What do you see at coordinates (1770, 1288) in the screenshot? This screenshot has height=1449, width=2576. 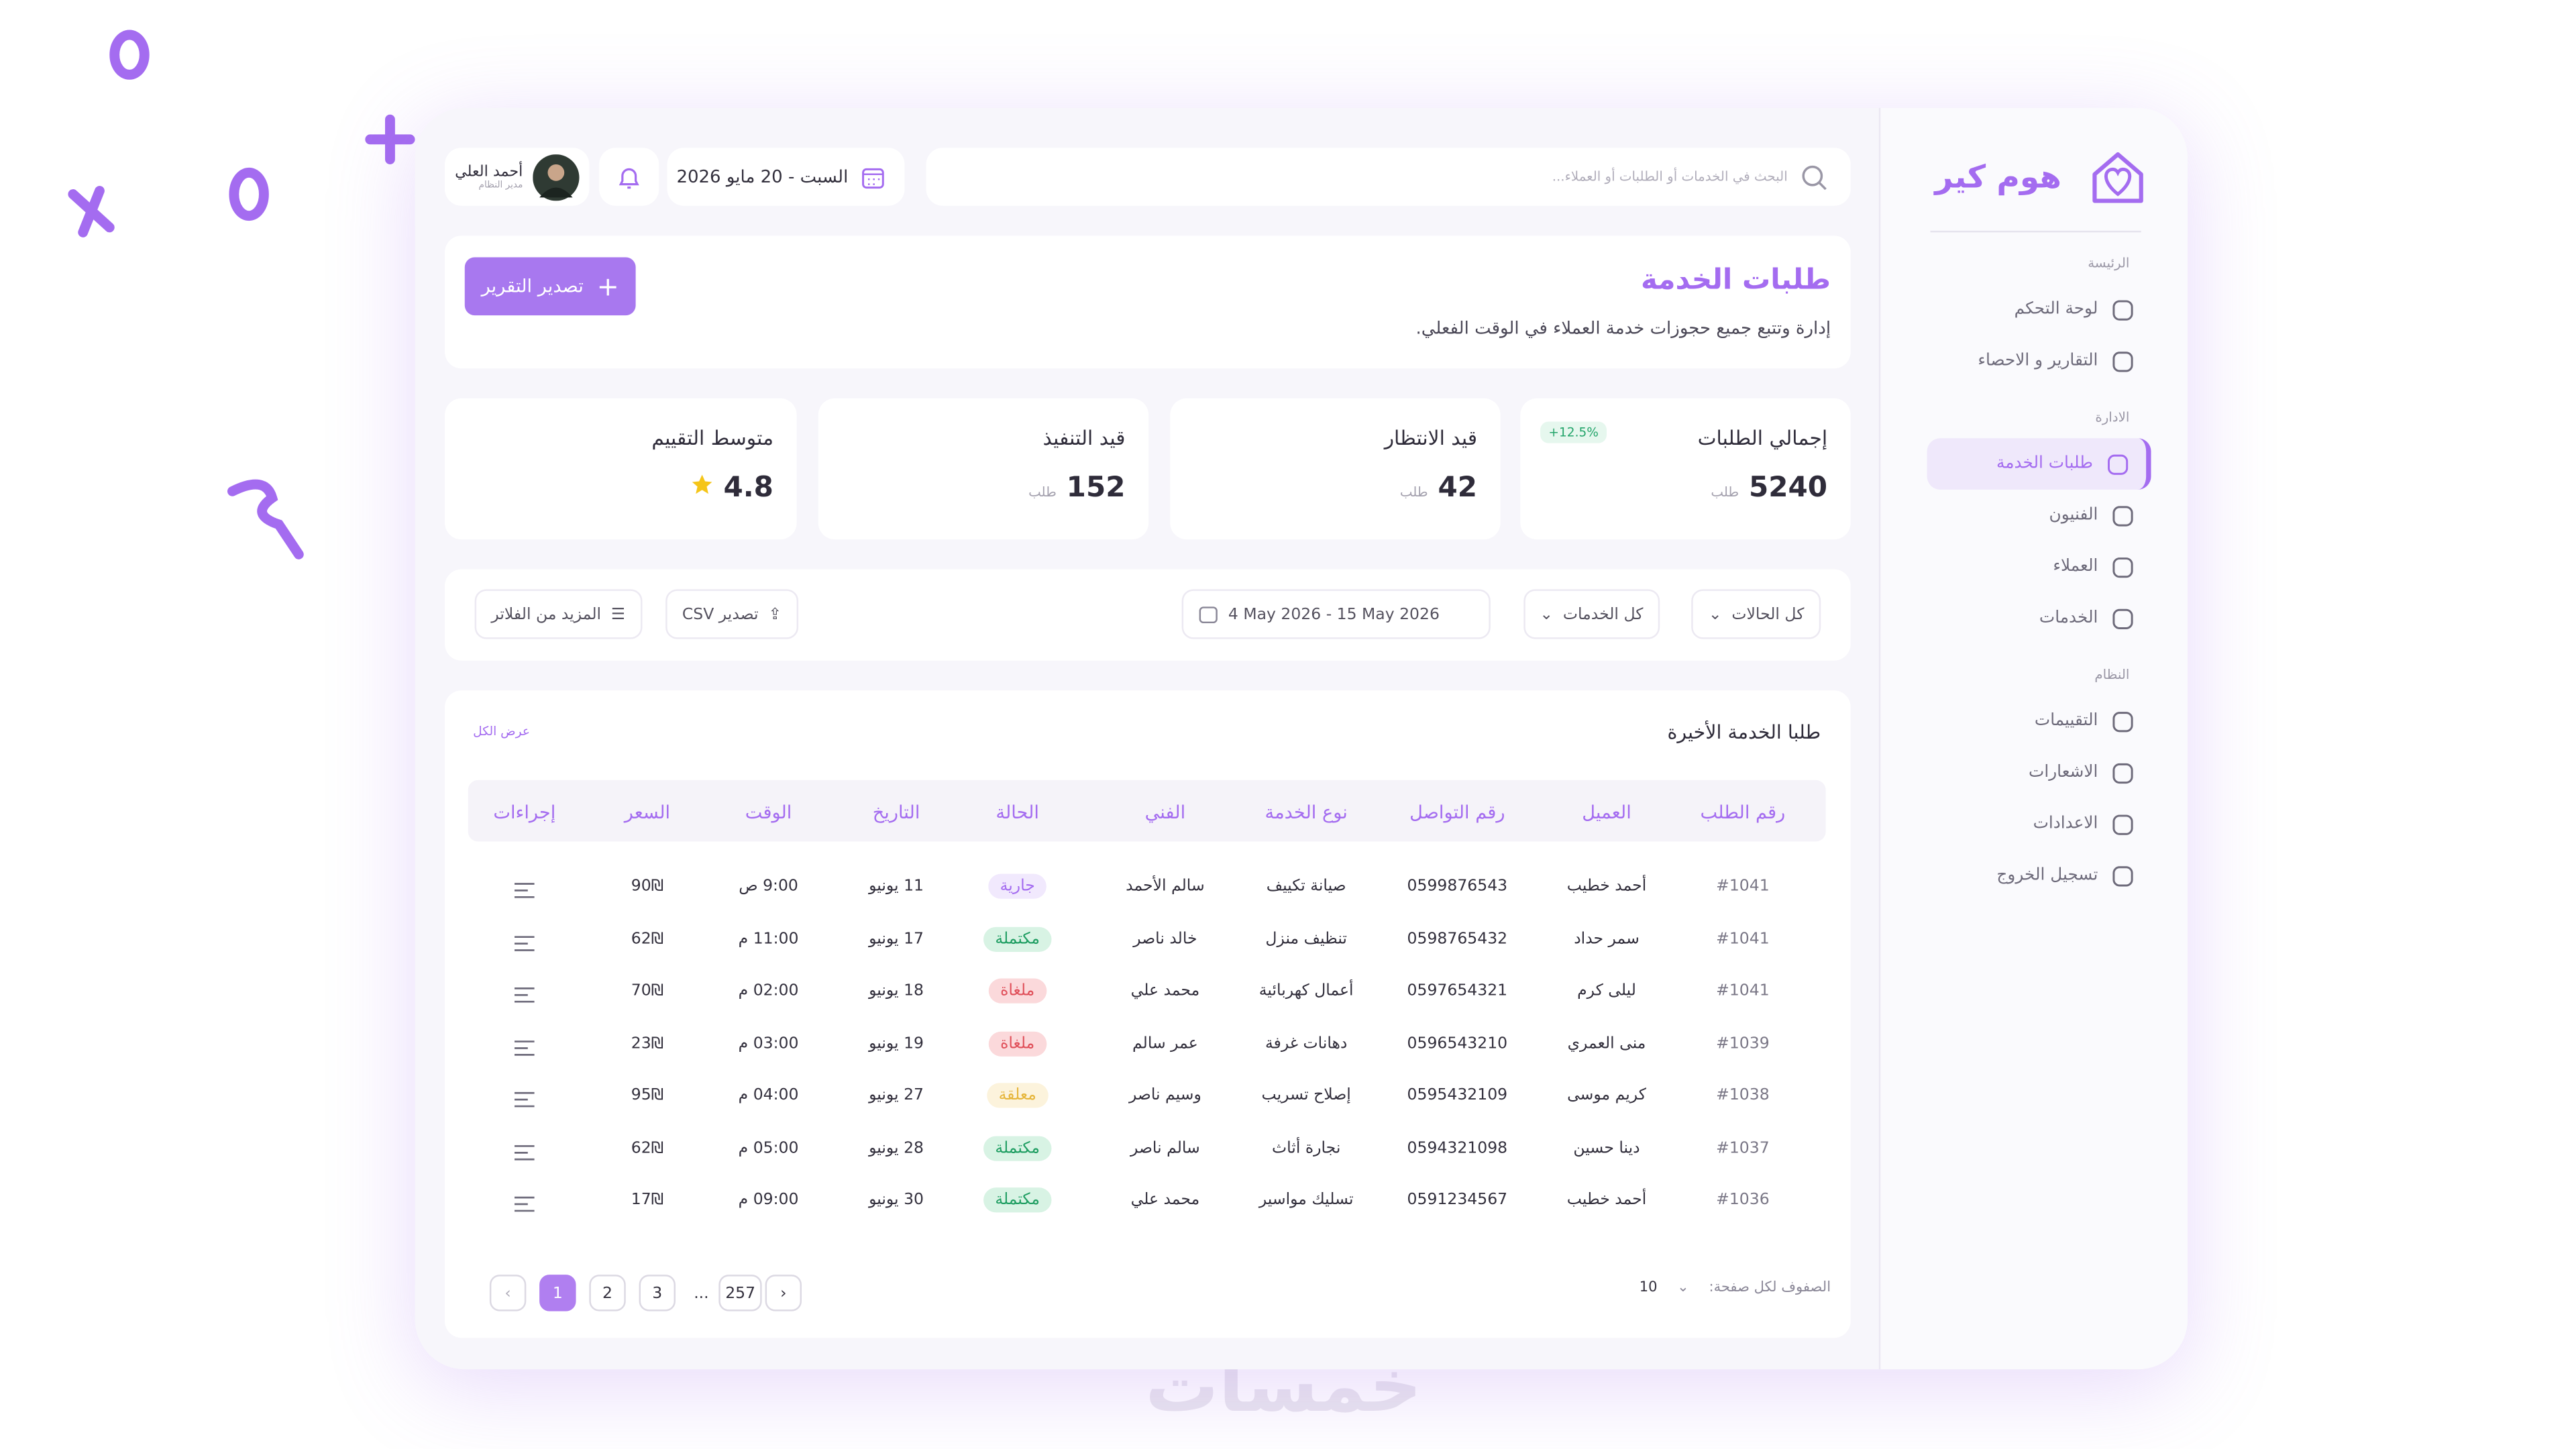 I see `rows-per-page-label: الصفوف لكل صفحة:` at bounding box center [1770, 1288].